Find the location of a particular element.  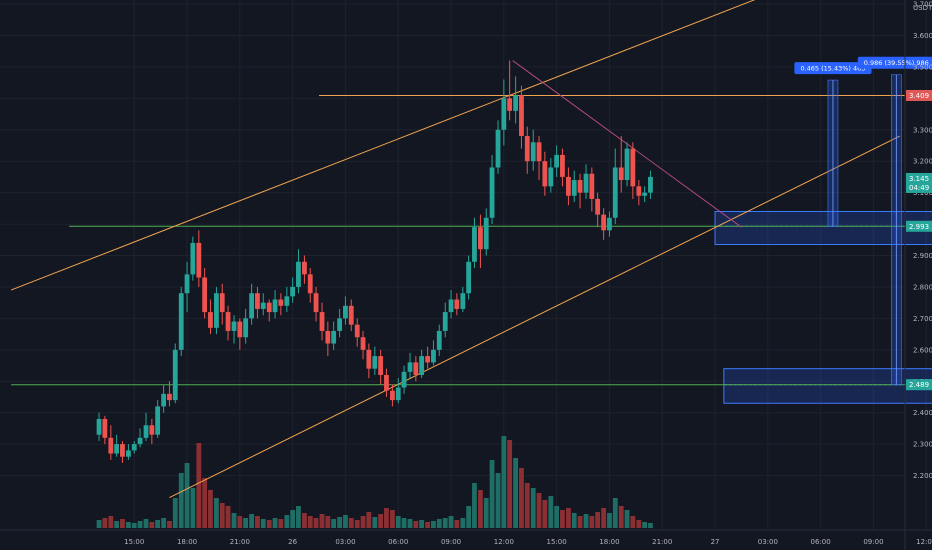

price-tick-label: 3.300 is located at coordinates (922, 130).